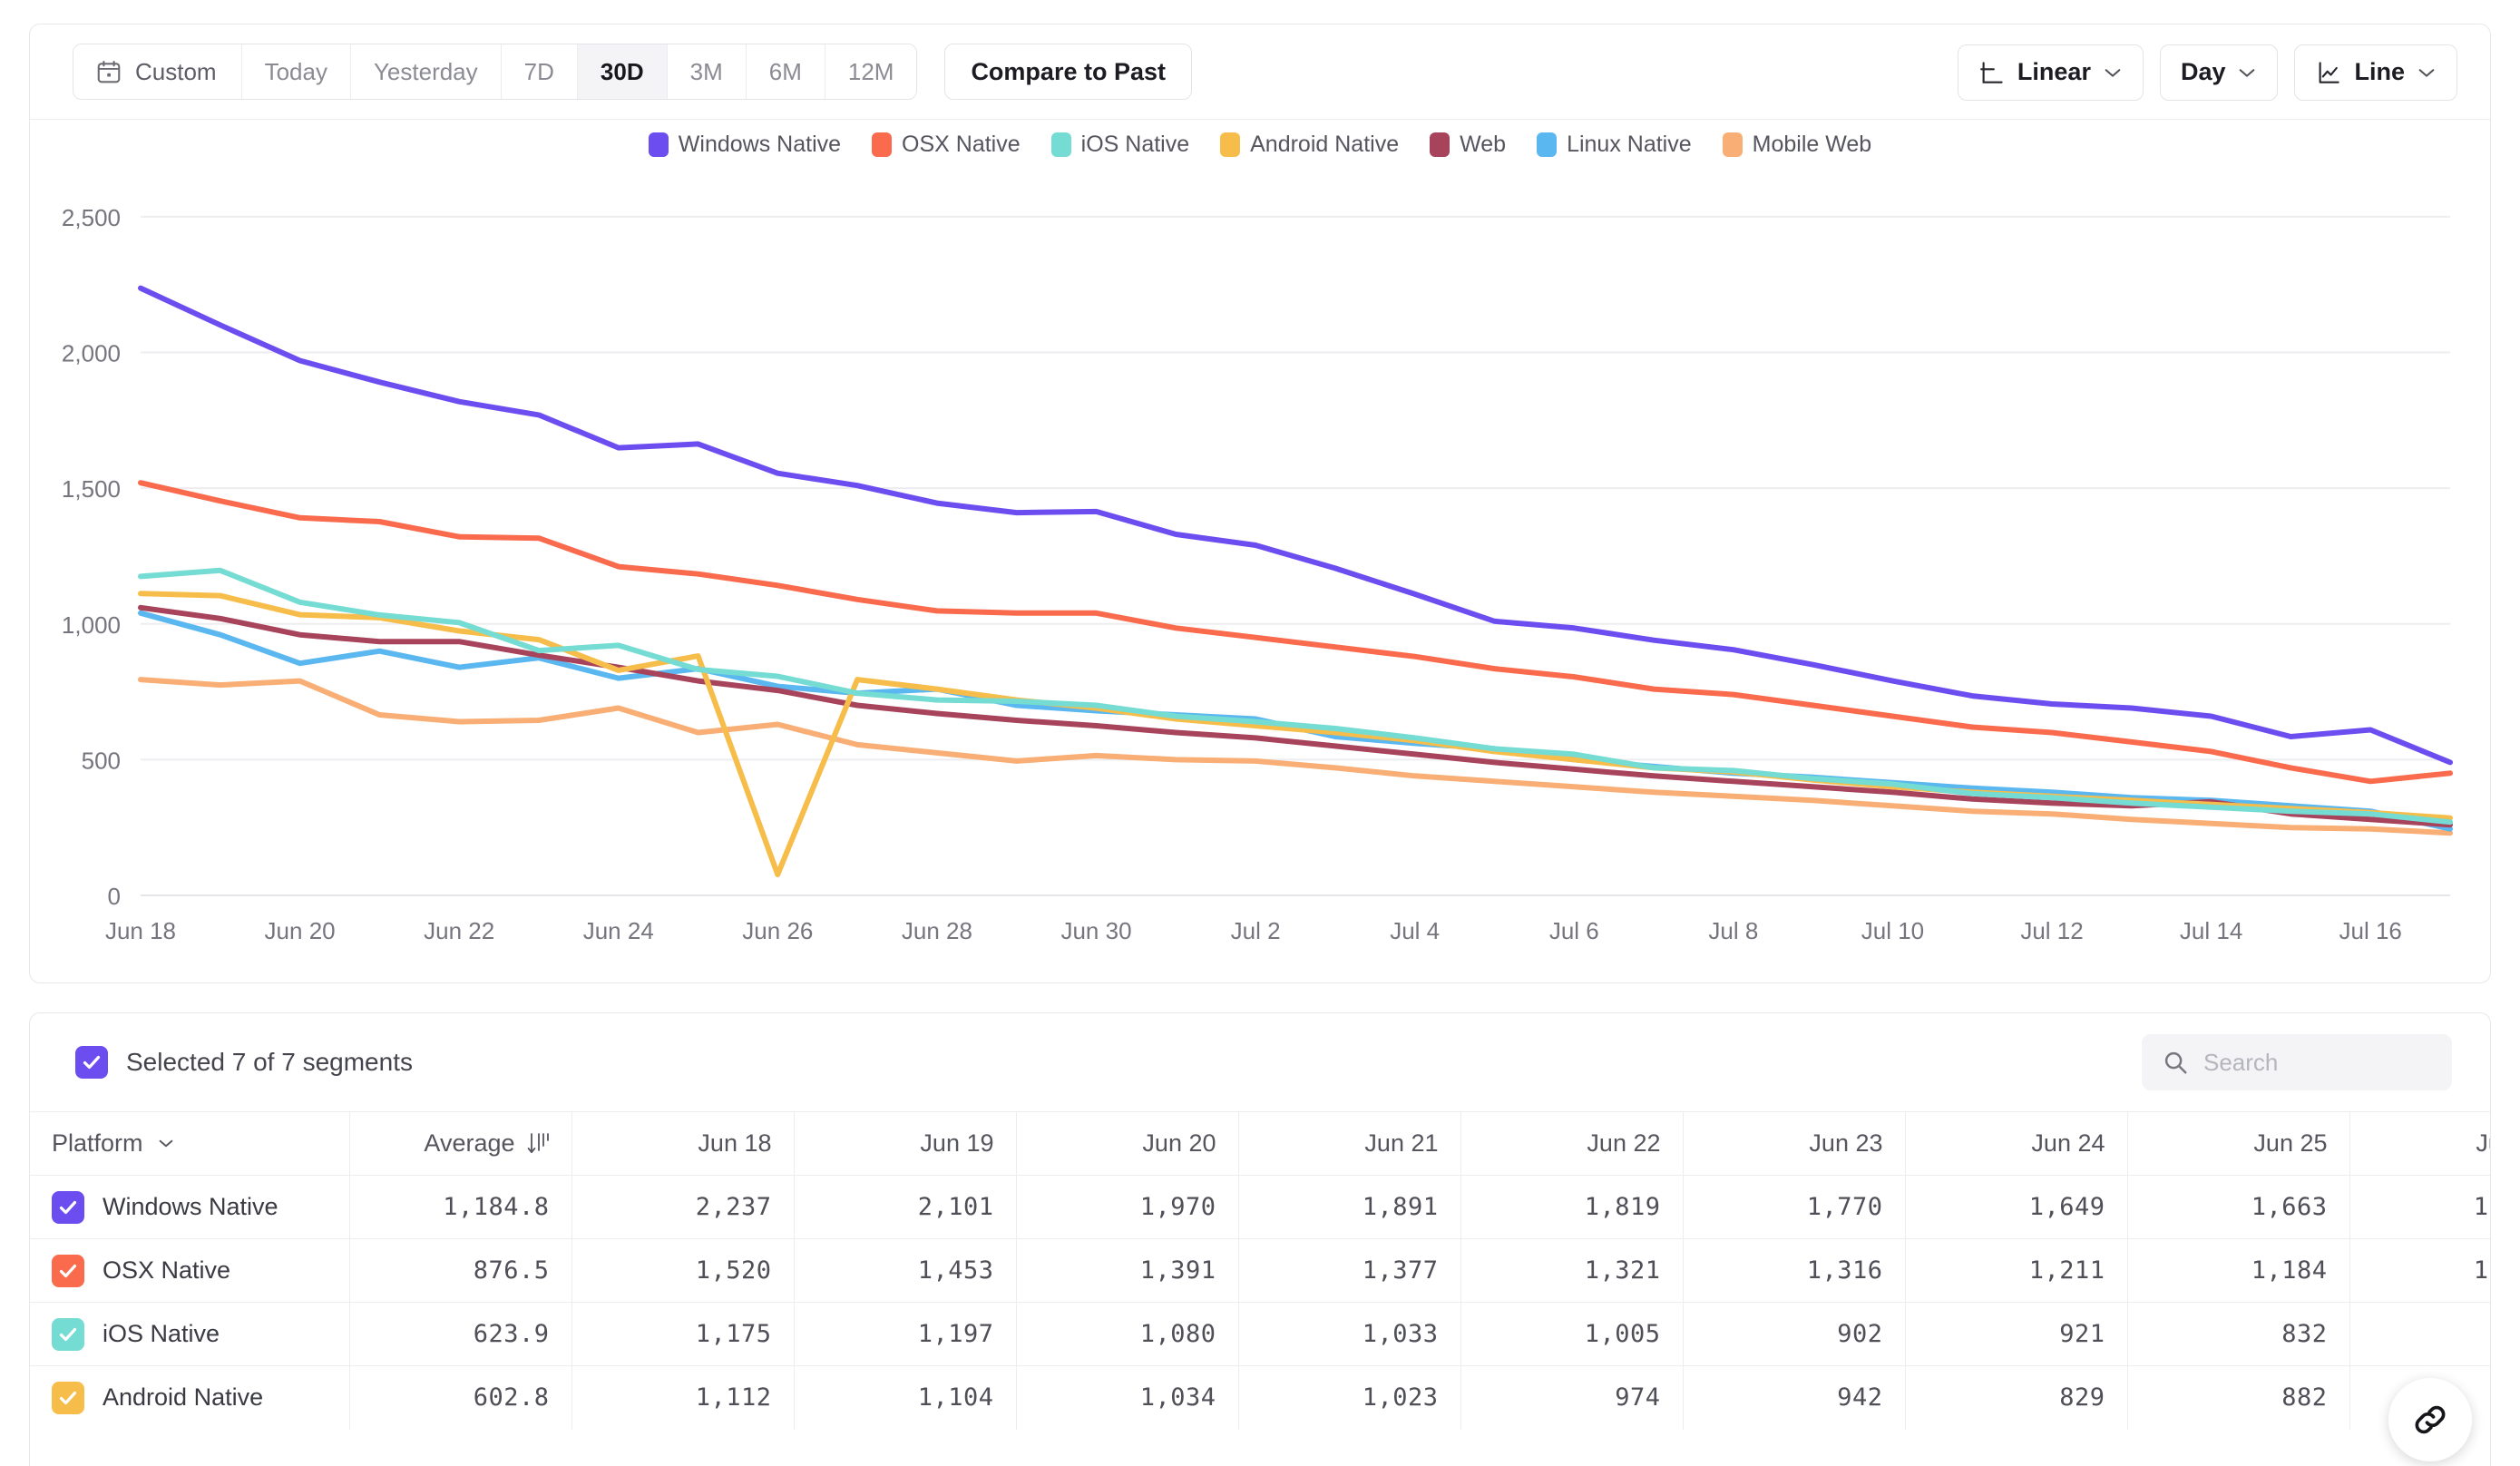  What do you see at coordinates (2375, 72) in the screenshot?
I see `chart-type-dropdown: Line` at bounding box center [2375, 72].